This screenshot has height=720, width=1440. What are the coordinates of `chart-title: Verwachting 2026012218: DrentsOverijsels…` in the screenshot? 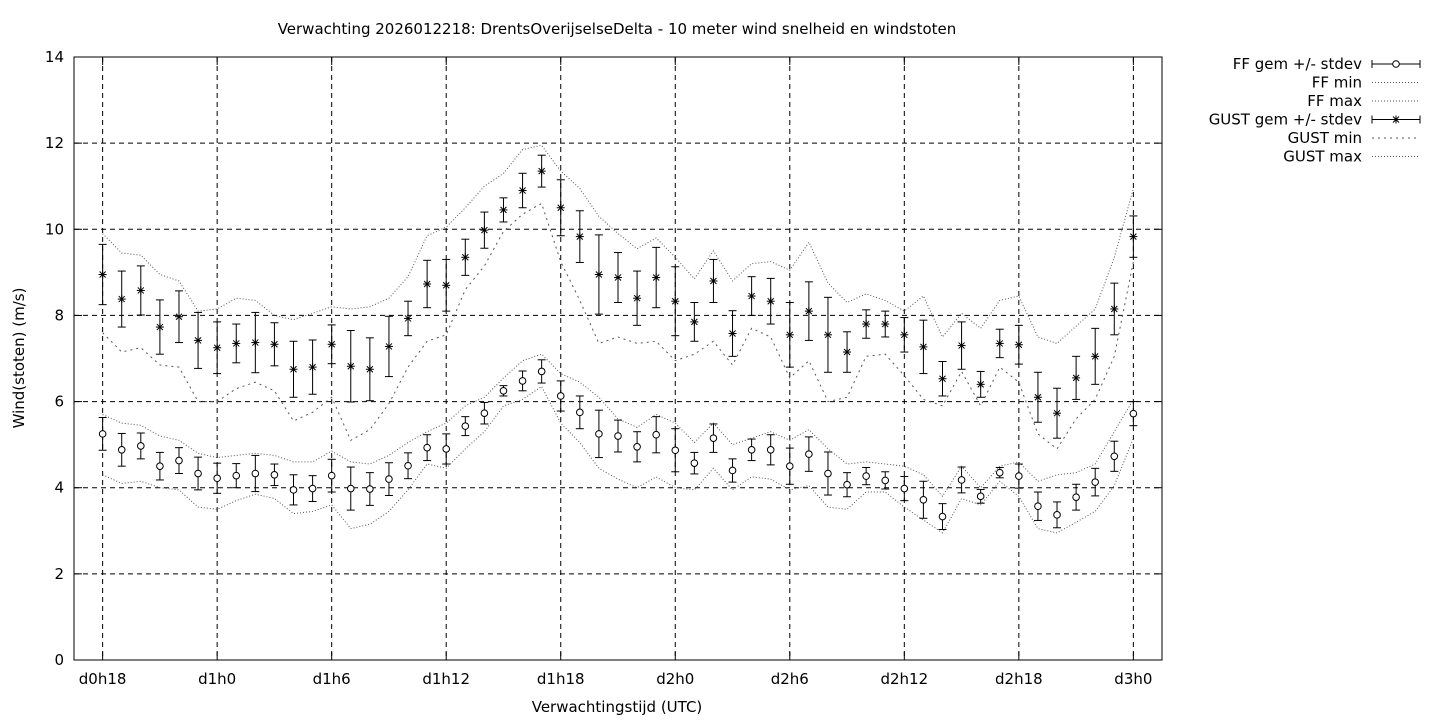 It's located at (617, 29).